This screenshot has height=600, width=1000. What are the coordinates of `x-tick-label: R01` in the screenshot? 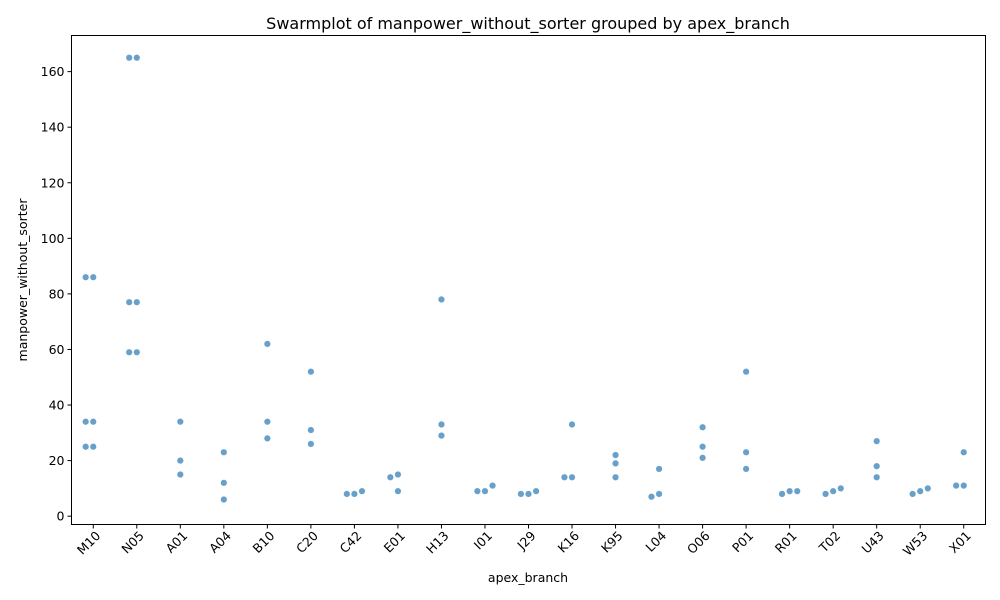 It's located at (786, 542).